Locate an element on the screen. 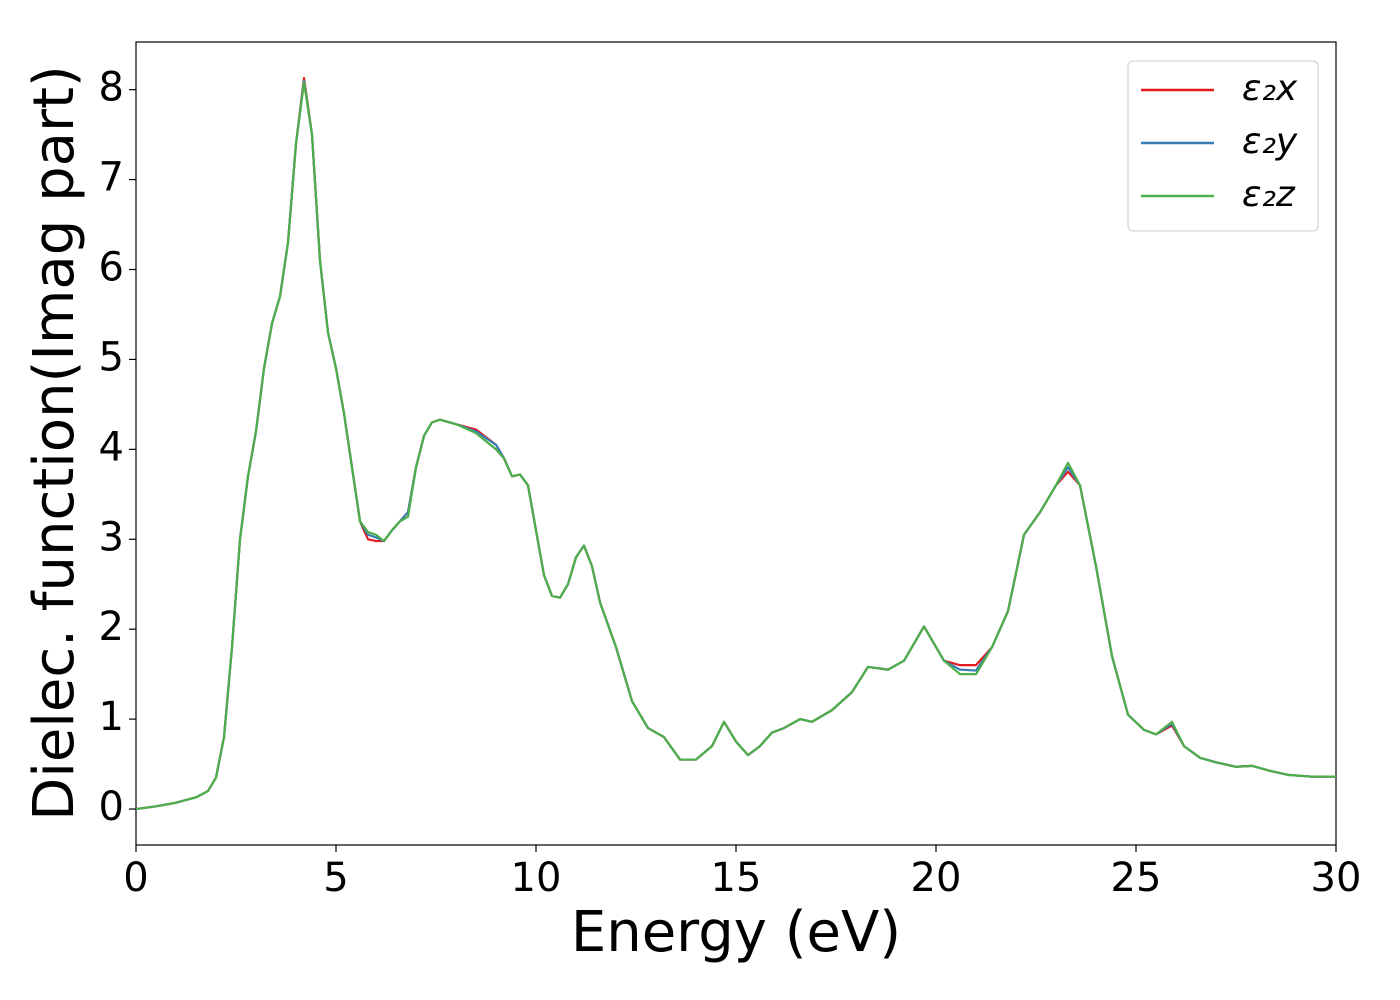  y-tick-label: 7 is located at coordinates (111, 178).